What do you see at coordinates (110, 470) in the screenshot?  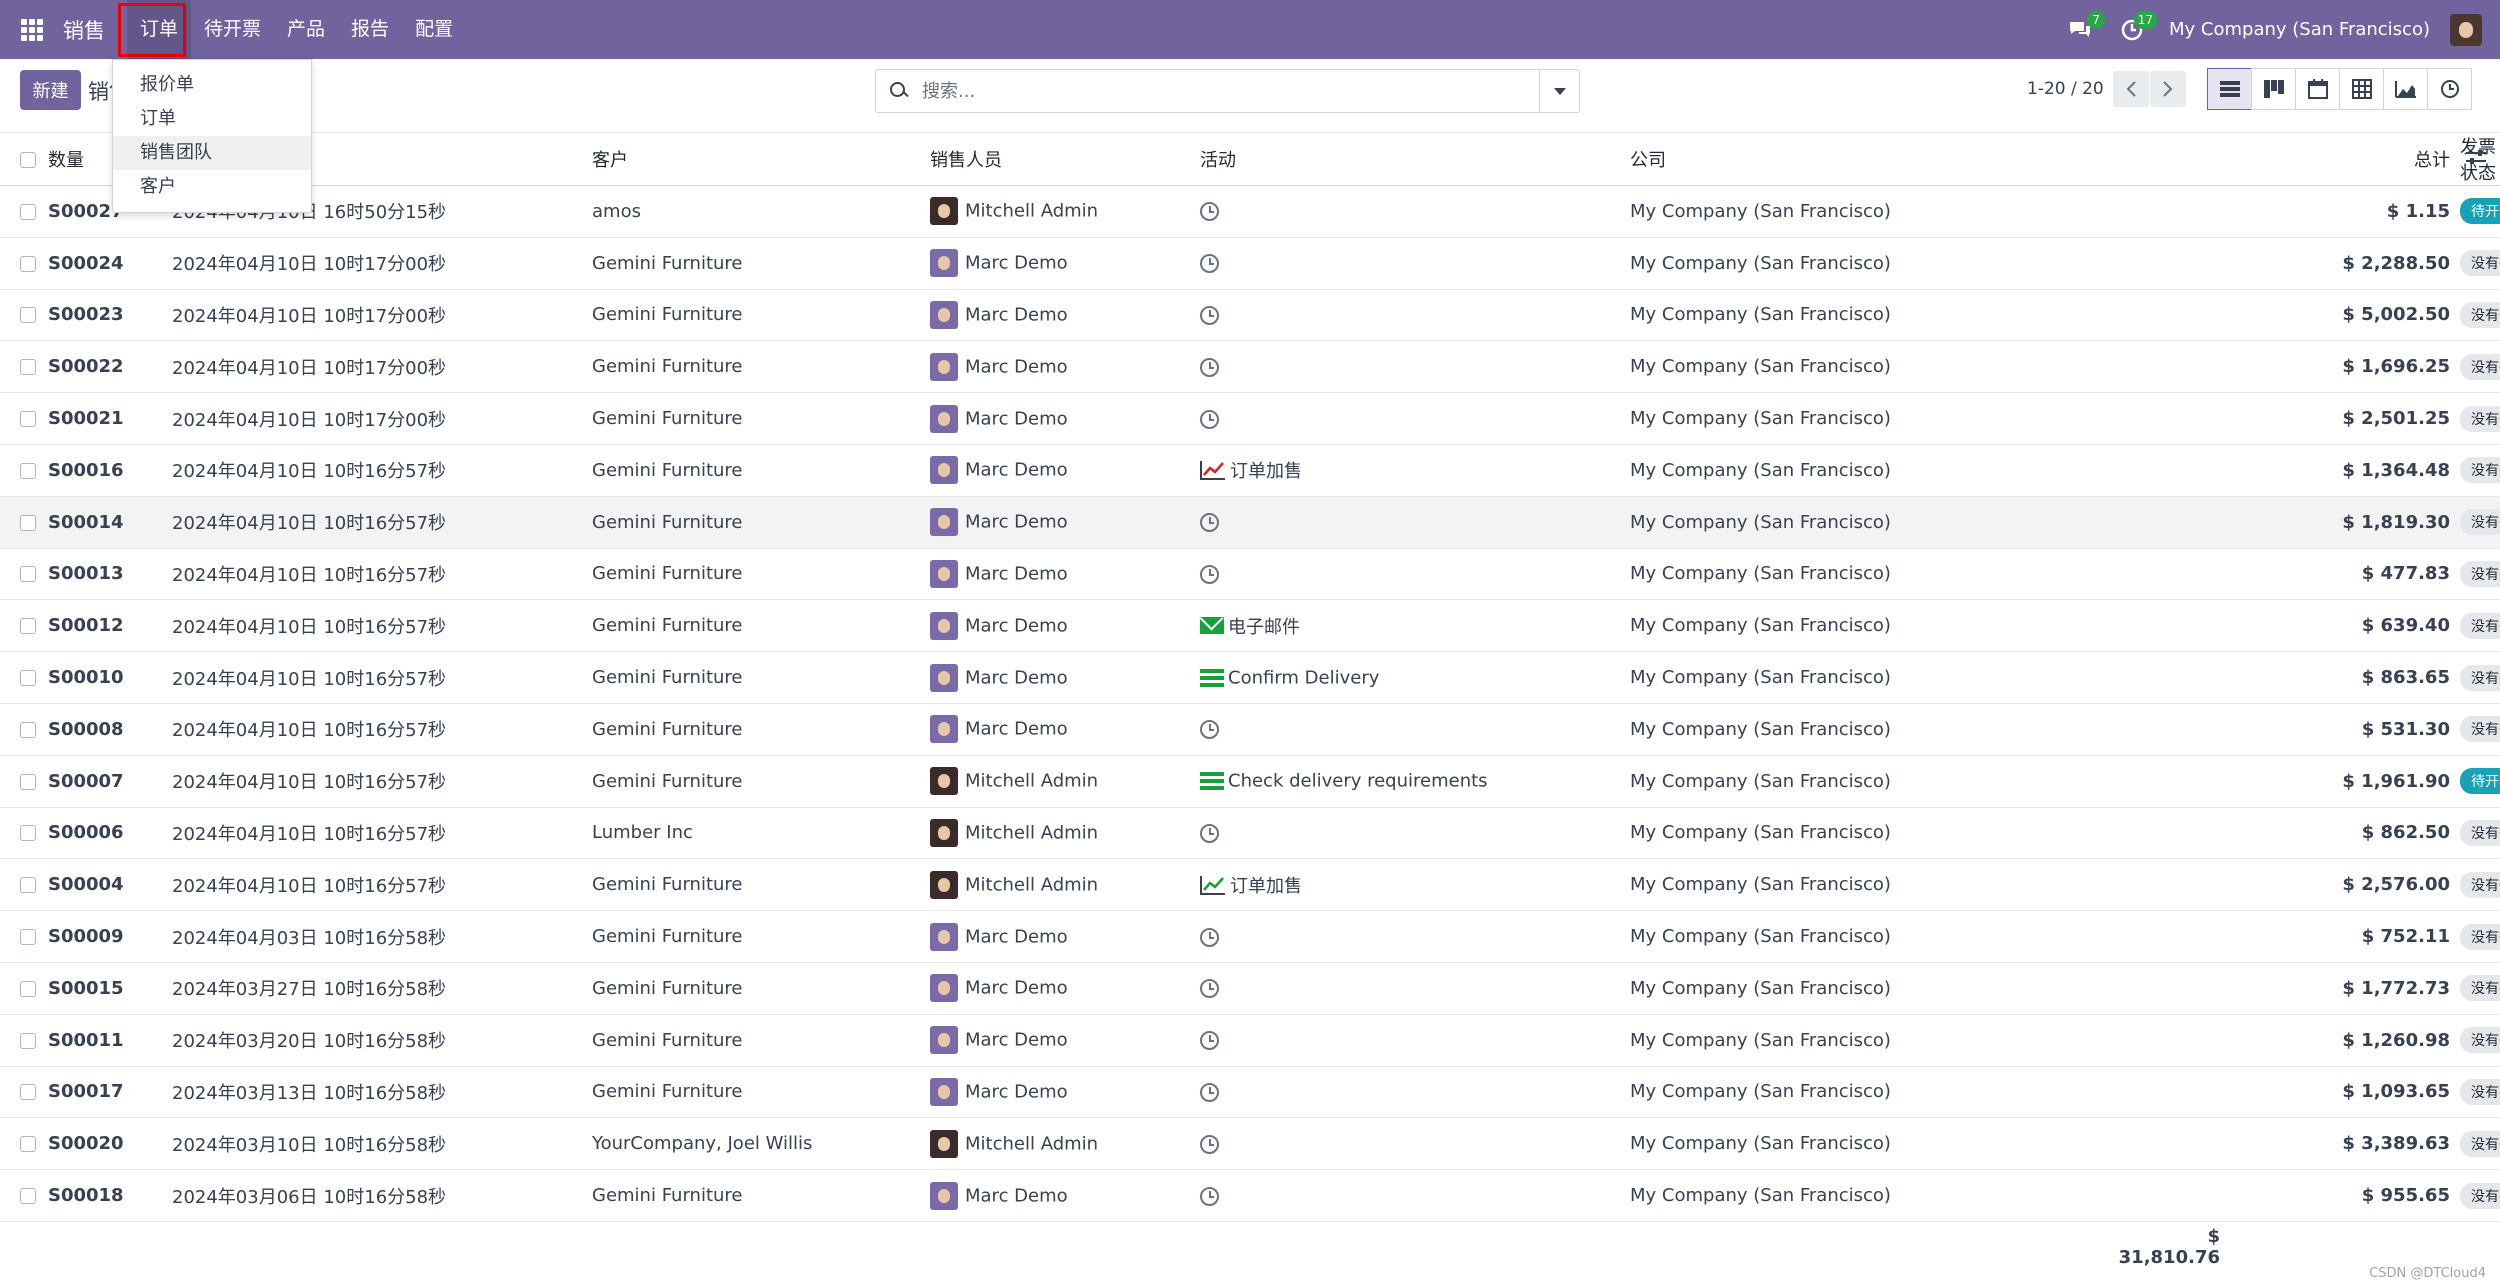 I see `order-number: S00016` at bounding box center [110, 470].